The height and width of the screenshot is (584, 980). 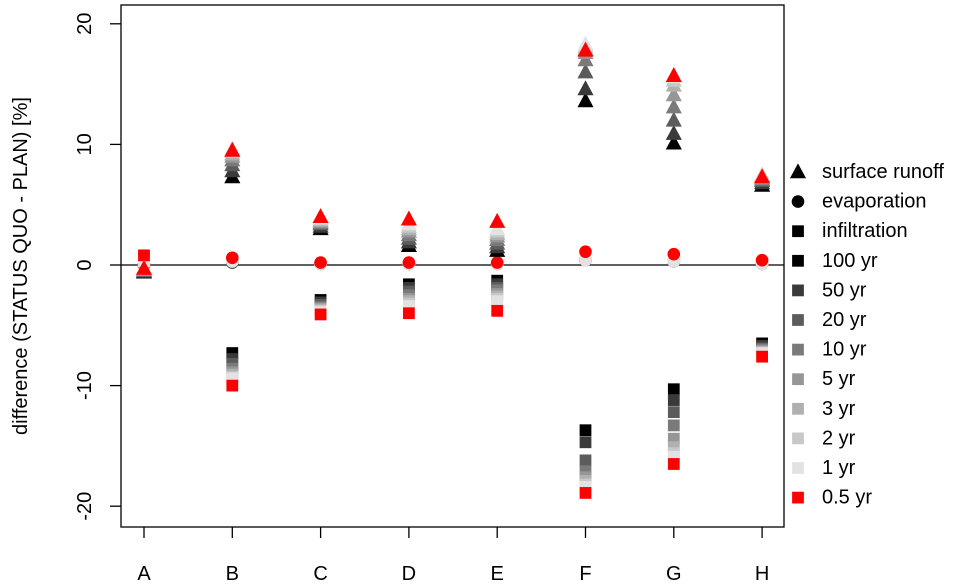 I want to click on x-tick-label: F, so click(x=585, y=573).